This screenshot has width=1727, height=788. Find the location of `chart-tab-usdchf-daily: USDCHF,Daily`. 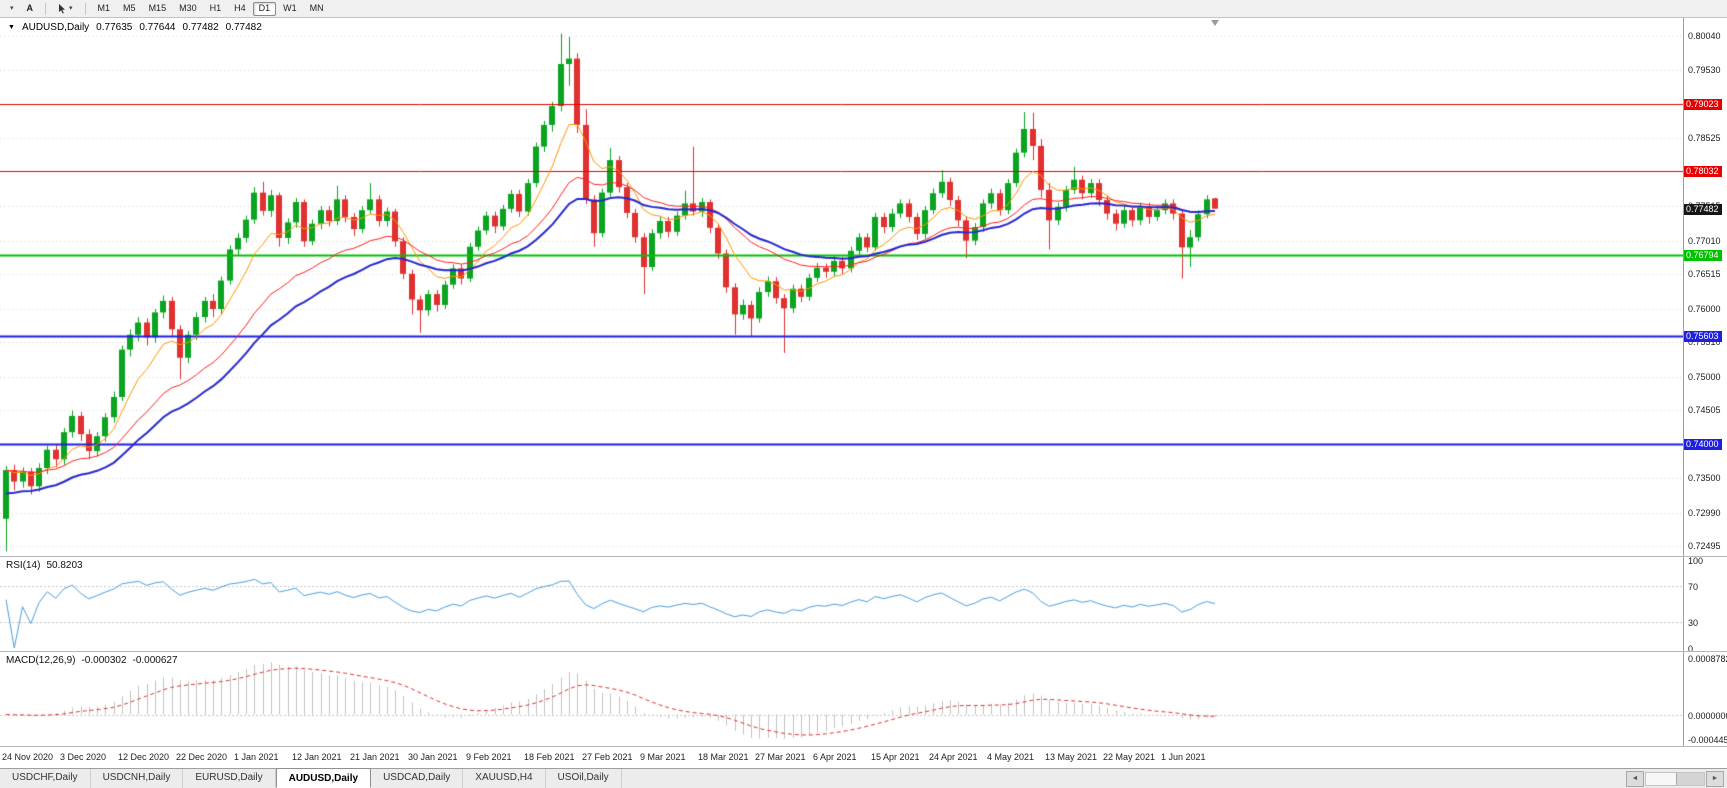

chart-tab-usdchf-daily: USDCHF,Daily is located at coordinates (45, 778).